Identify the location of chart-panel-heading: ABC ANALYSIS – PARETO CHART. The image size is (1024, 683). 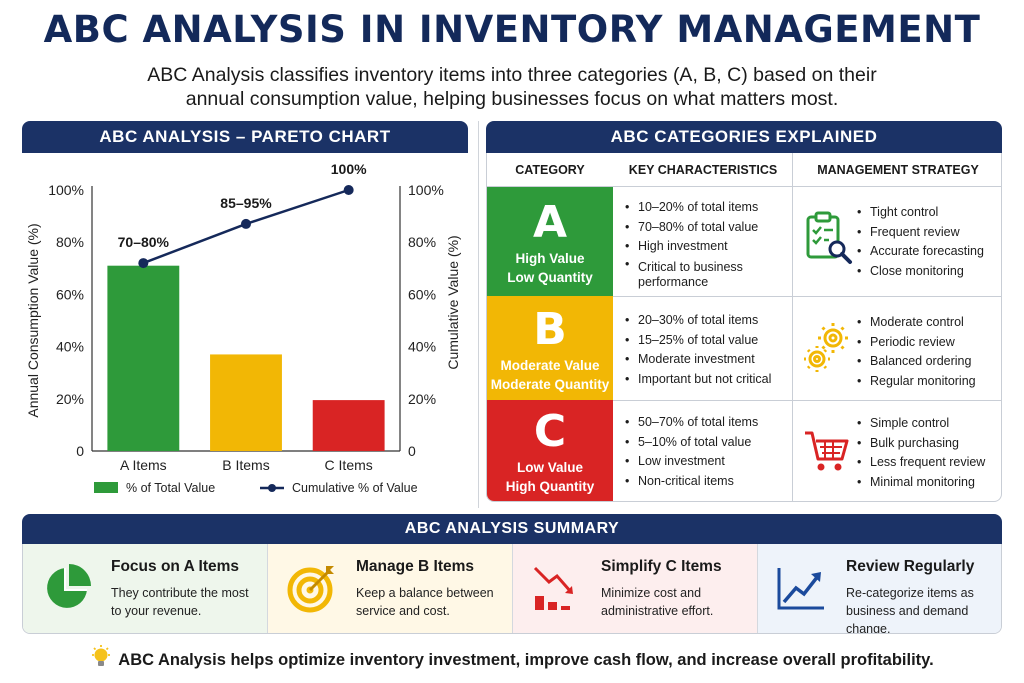
(245, 137).